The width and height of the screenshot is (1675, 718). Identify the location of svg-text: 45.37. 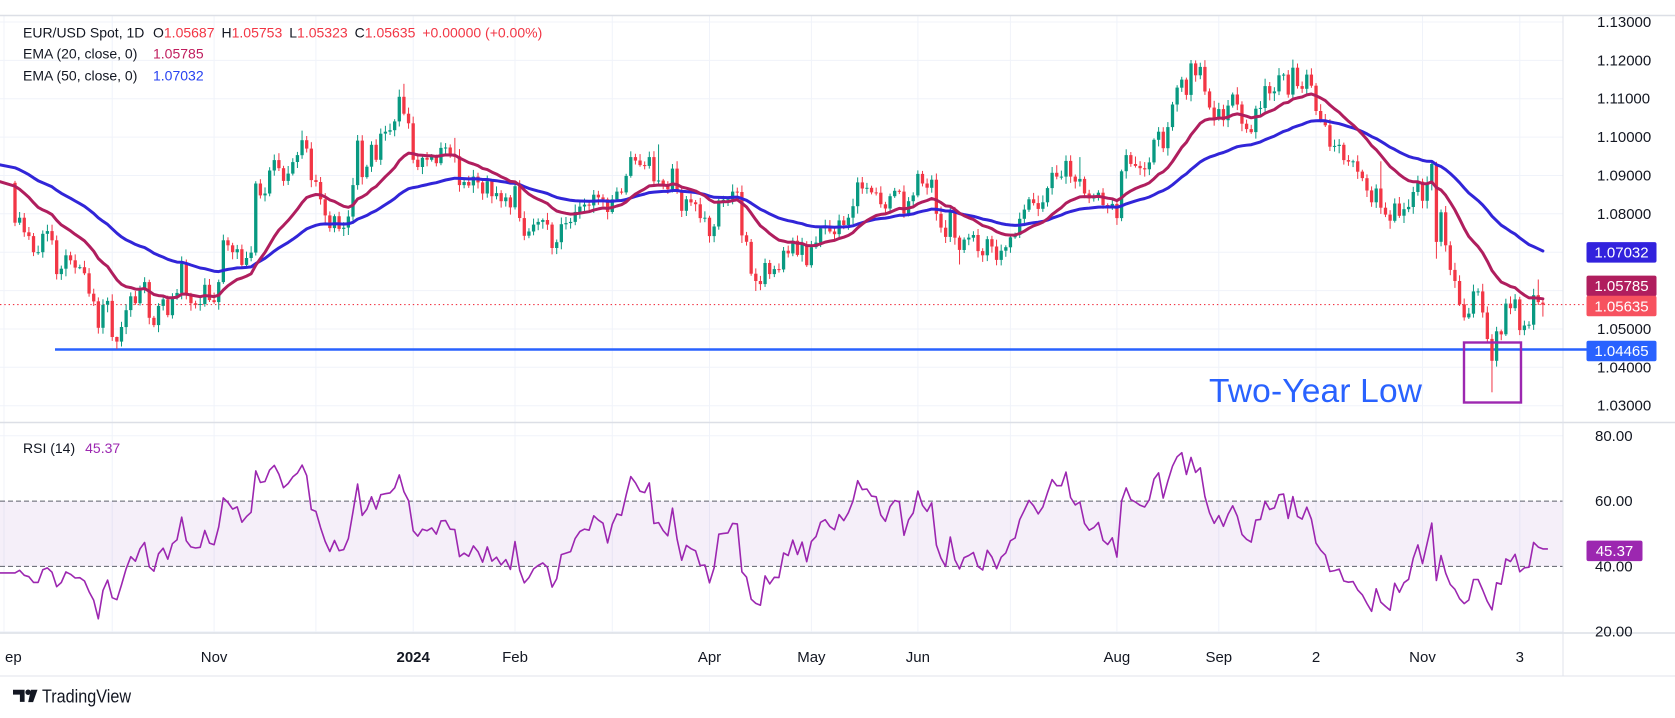
(1615, 551).